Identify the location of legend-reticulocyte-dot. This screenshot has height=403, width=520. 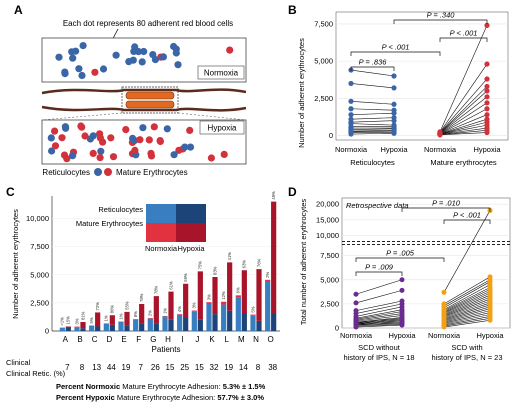
(98, 172).